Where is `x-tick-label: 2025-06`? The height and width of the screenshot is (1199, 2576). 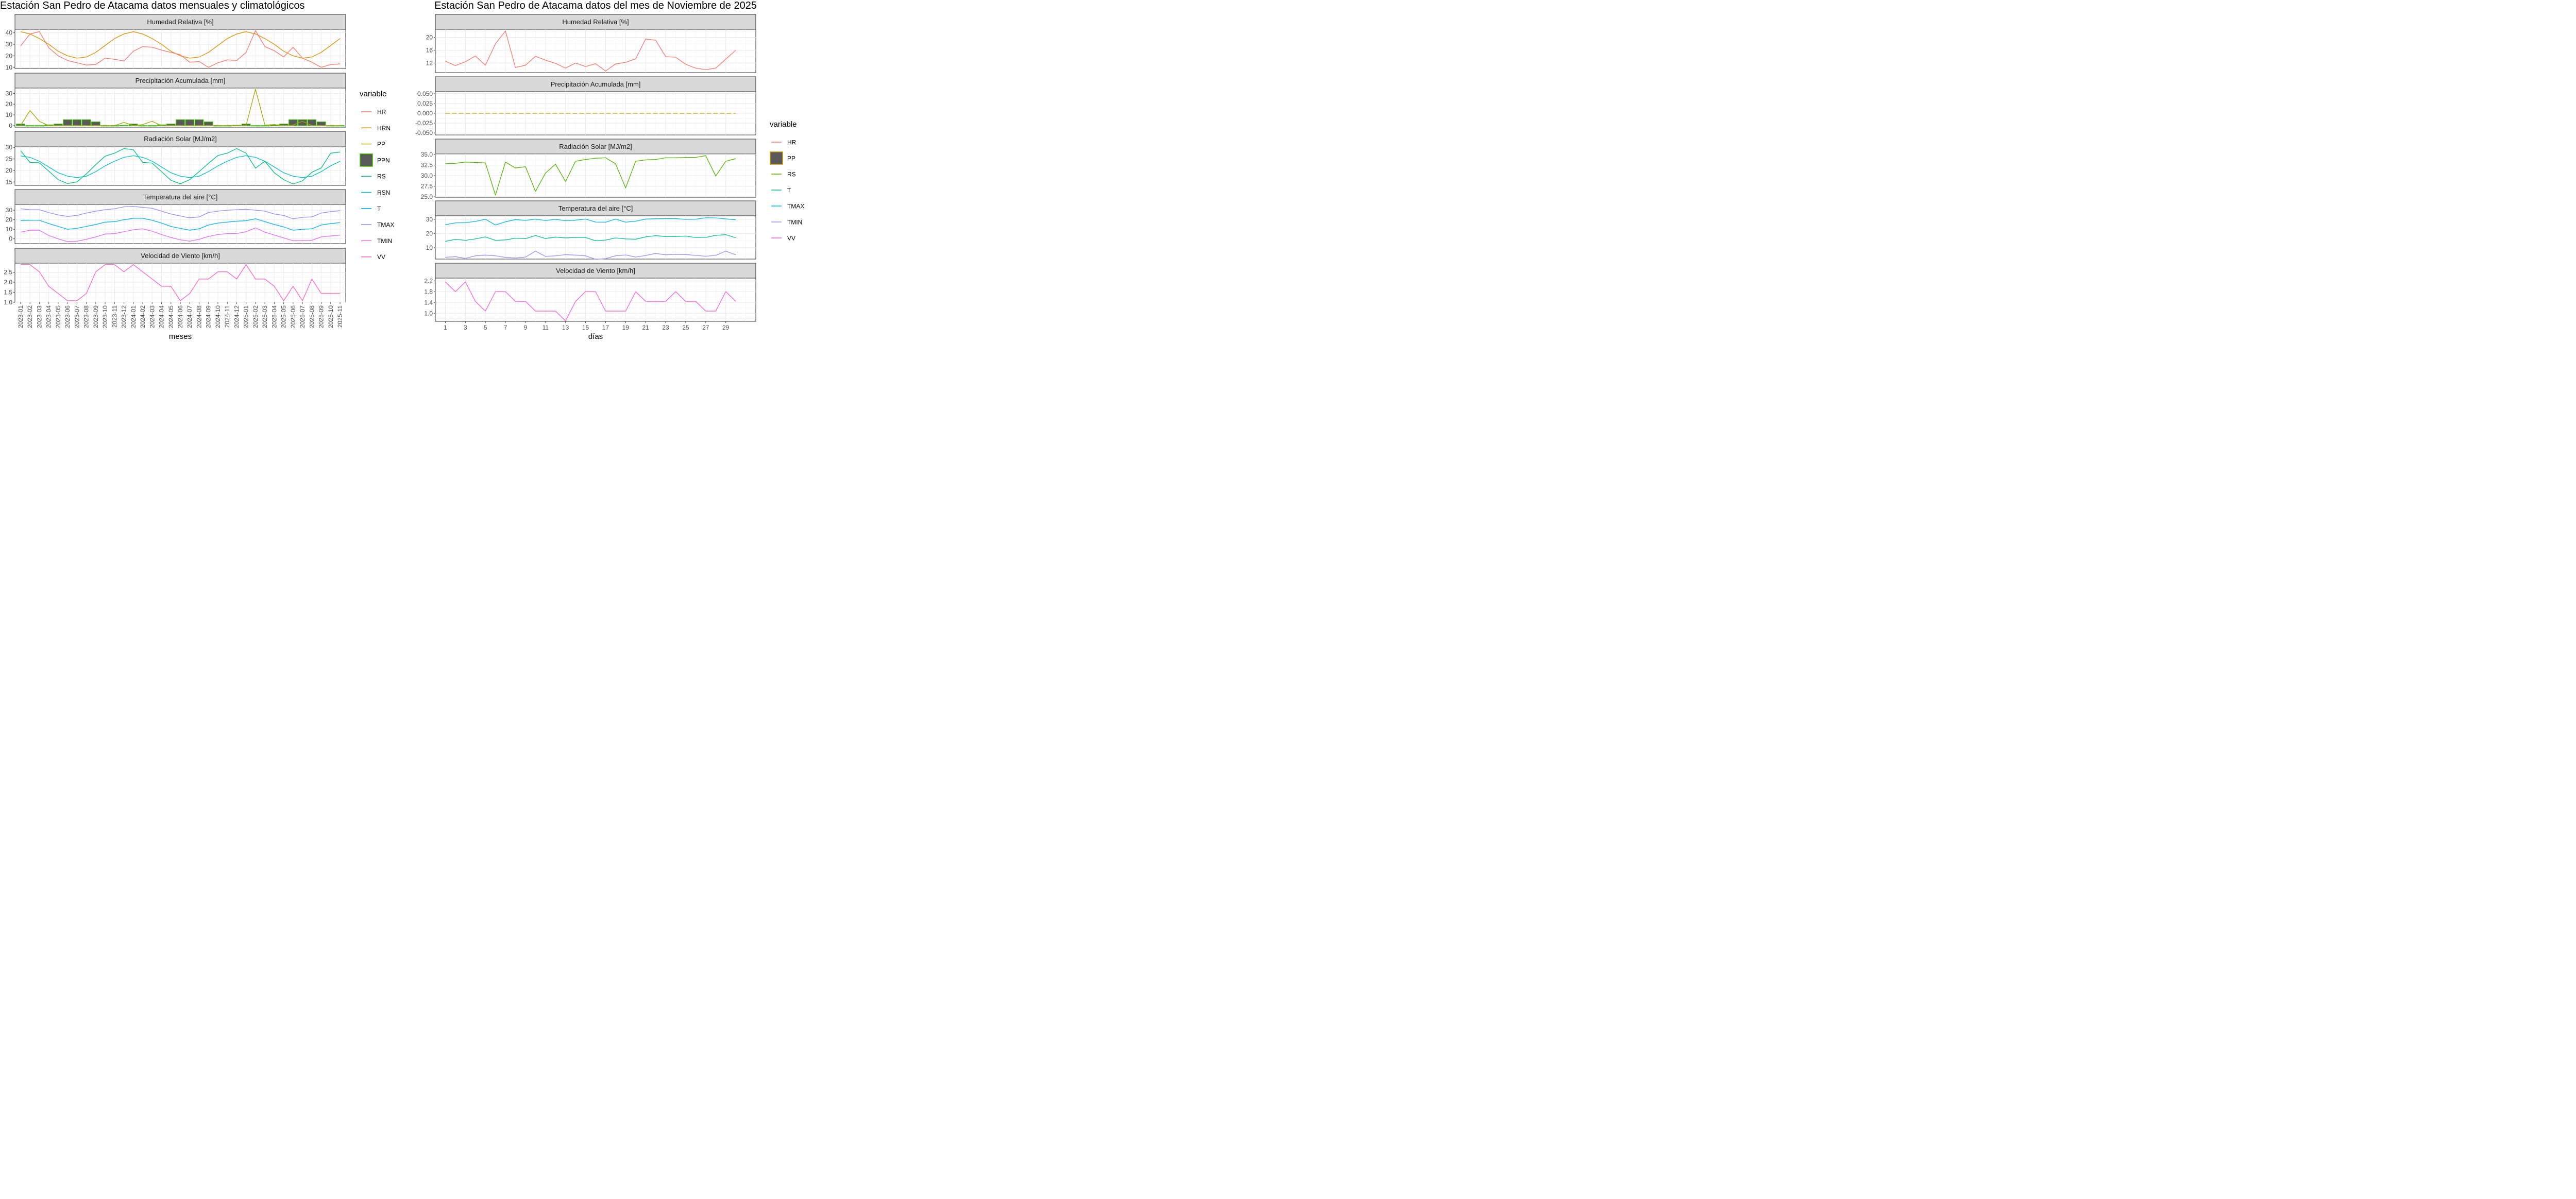 x-tick-label: 2025-06 is located at coordinates (293, 316).